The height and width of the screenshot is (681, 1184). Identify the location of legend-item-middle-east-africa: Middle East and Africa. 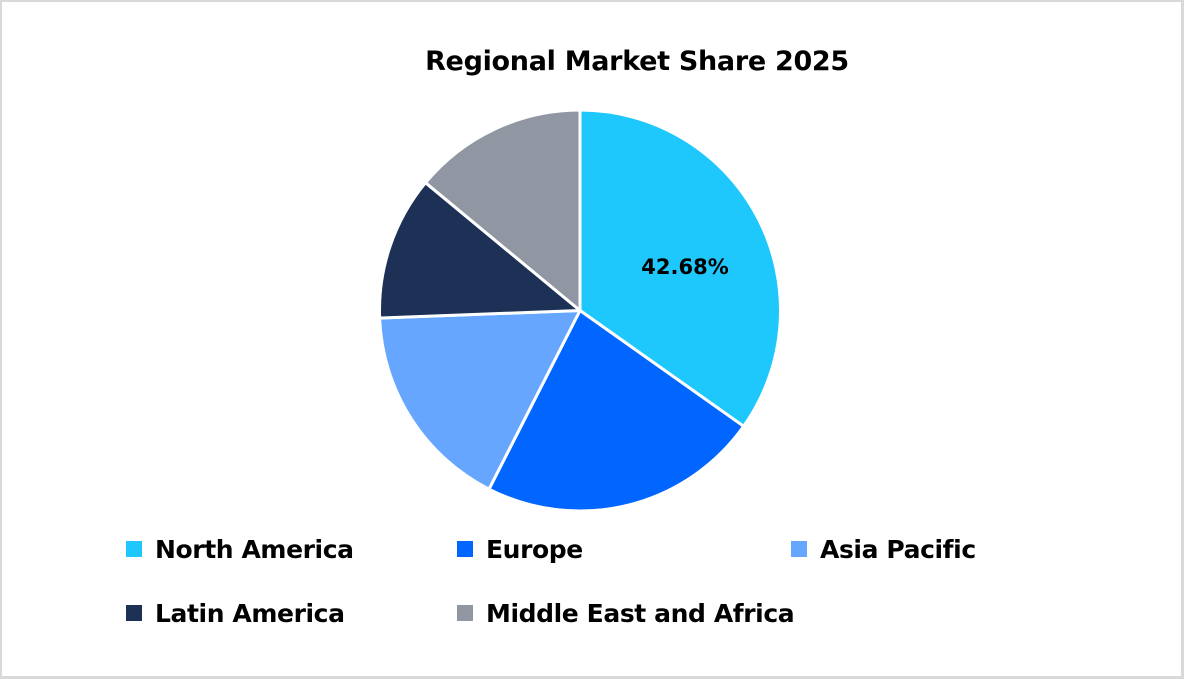
(626, 613).